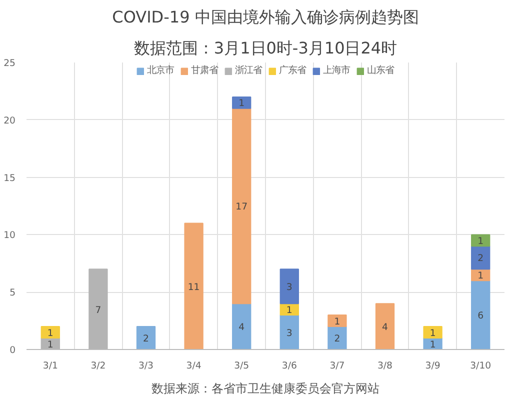 This screenshot has height=400, width=509. Describe the element at coordinates (10, 178) in the screenshot. I see `y-tick-label: 15` at that location.